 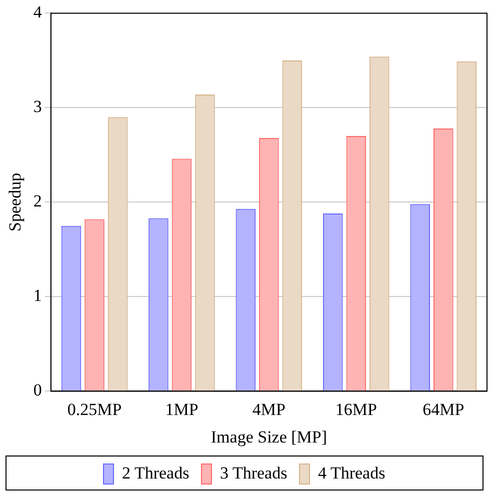 What do you see at coordinates (37, 201) in the screenshot?
I see `y-tick-label: 2` at bounding box center [37, 201].